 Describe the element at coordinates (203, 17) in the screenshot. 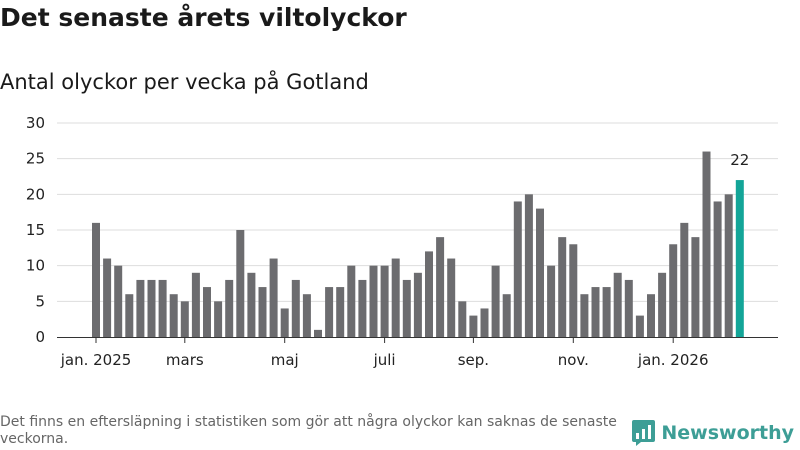

I see `chart-title: Det senaste årets viltolyckor` at that location.